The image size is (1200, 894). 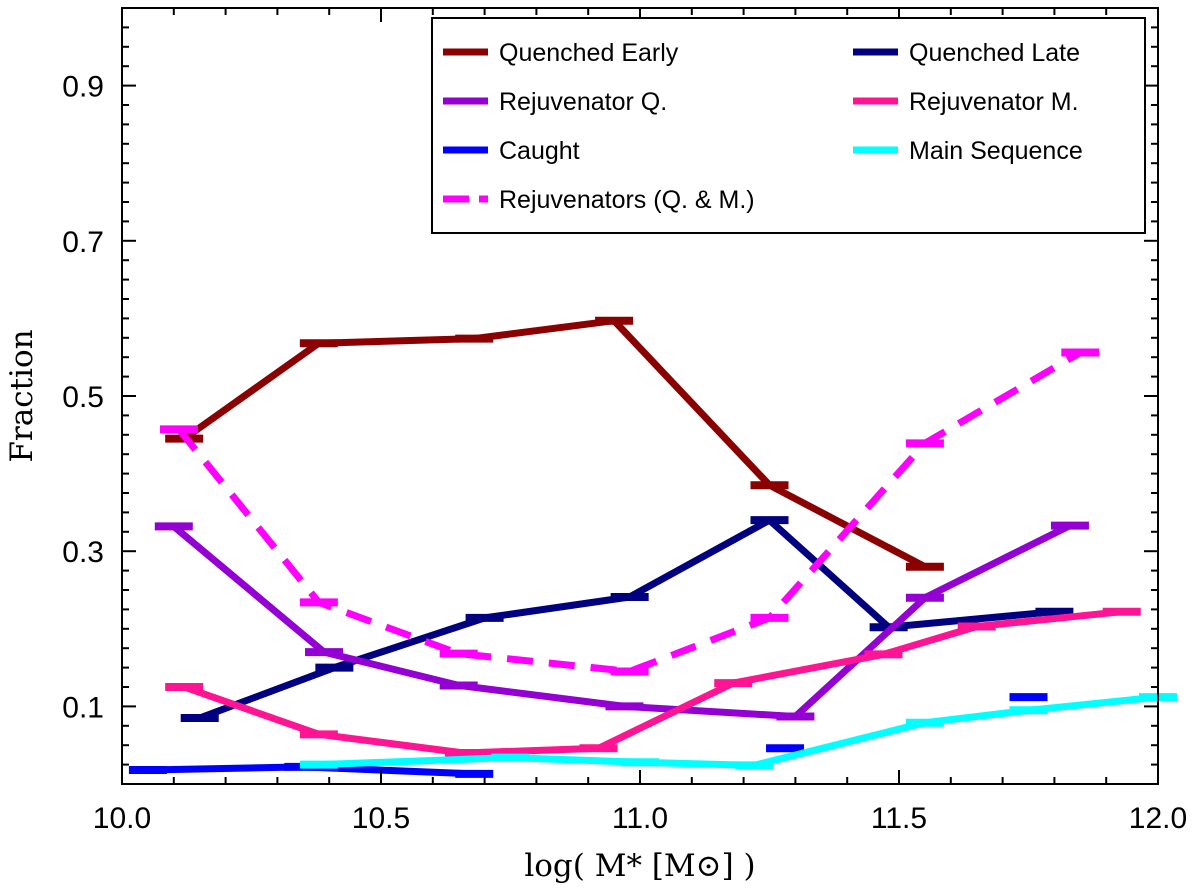 I want to click on legend-label-caught: Caught, so click(x=539, y=151).